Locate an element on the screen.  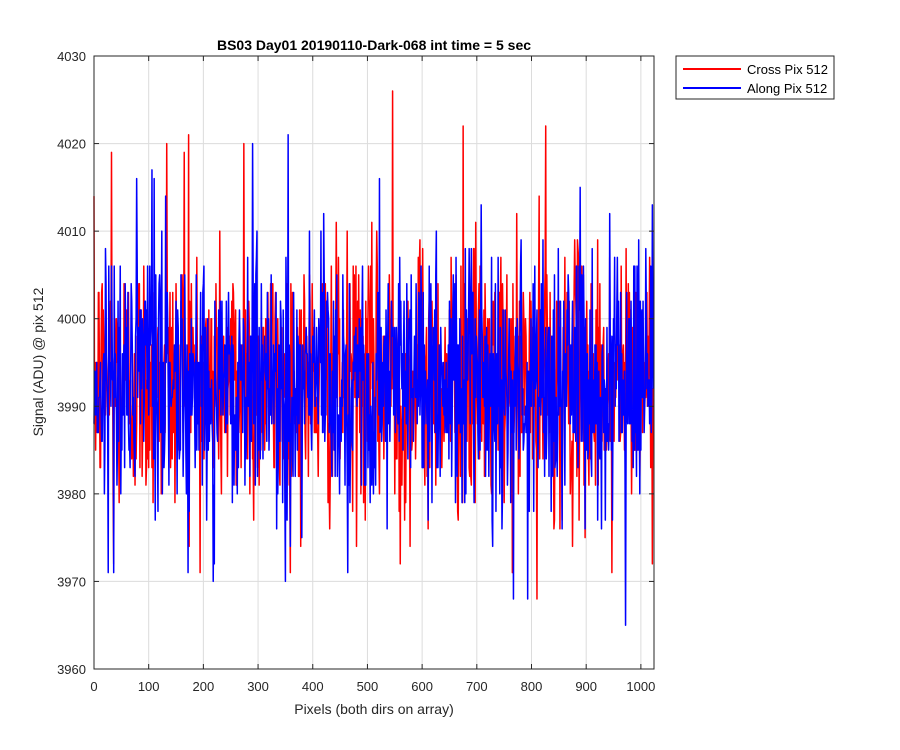
x-tick-label: 700 is located at coordinates (477, 686).